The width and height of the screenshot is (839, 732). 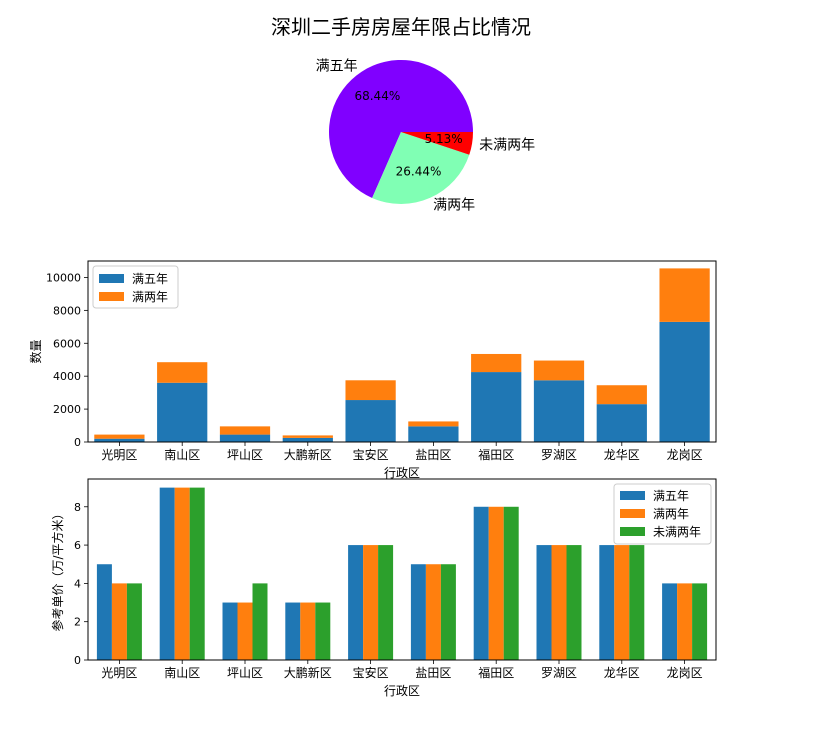 I want to click on stacked-xtick-label-1: 南山区, so click(x=182, y=454).